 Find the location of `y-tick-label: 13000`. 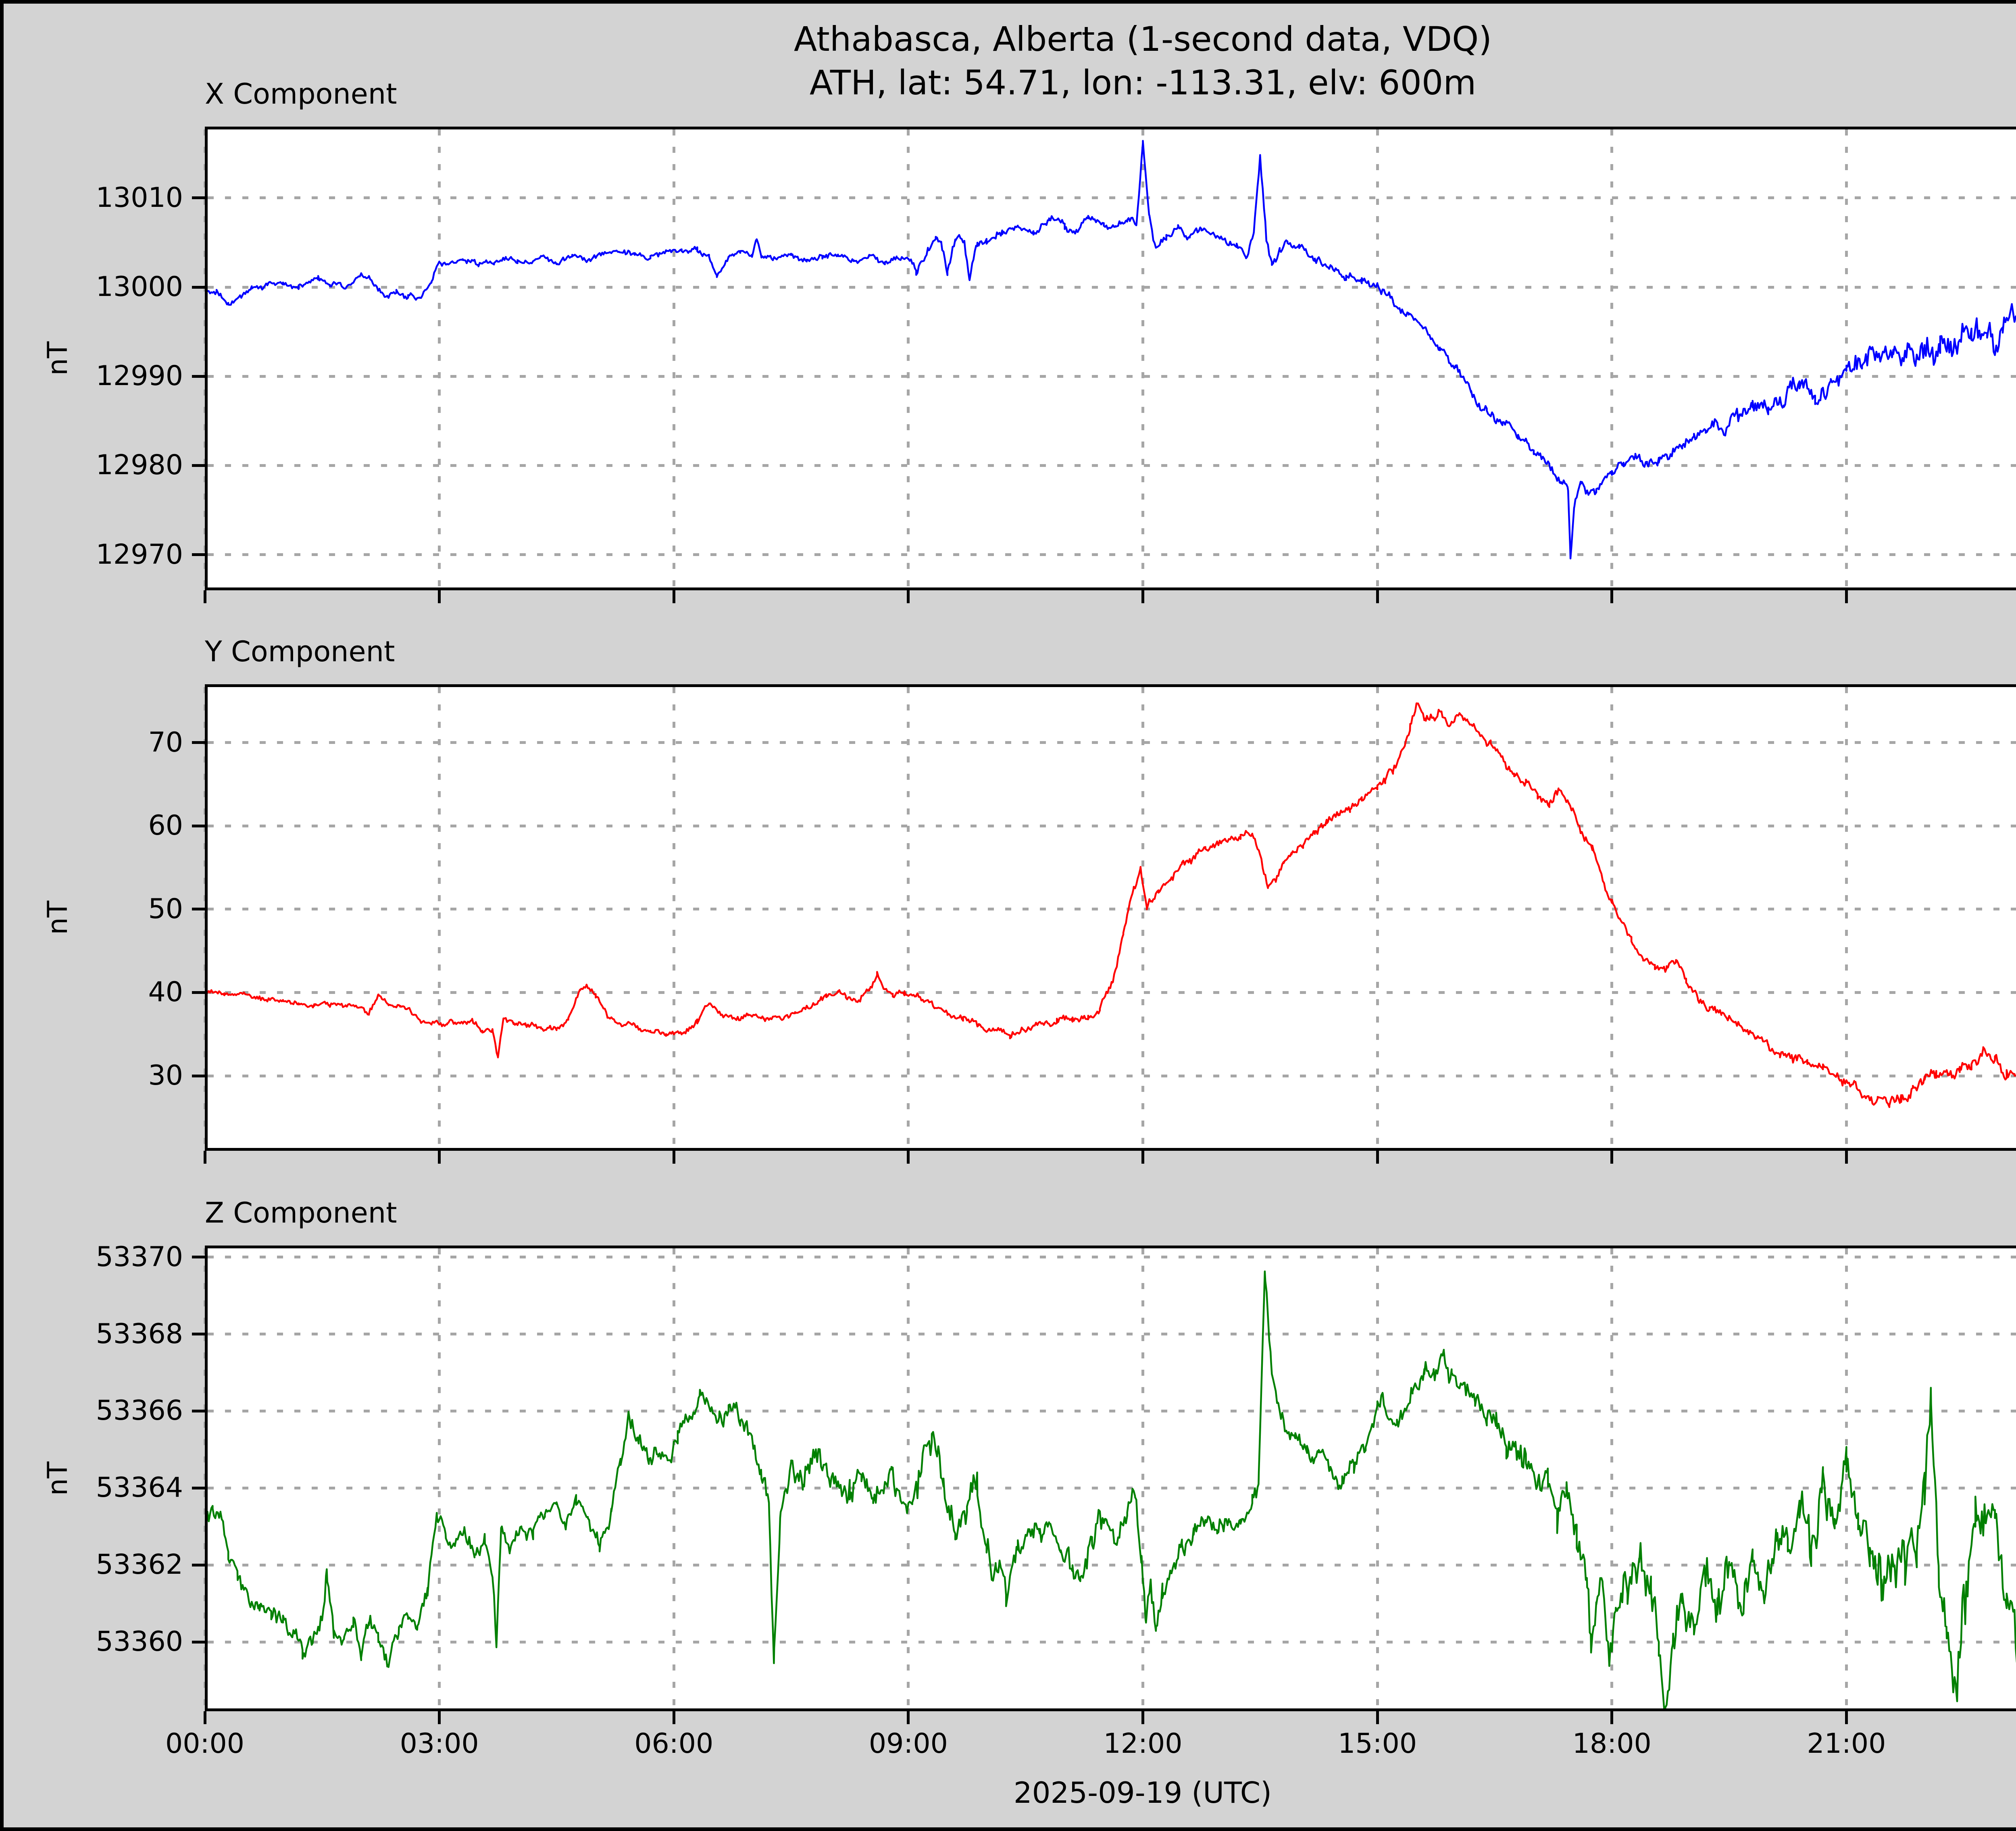

y-tick-label: 13000 is located at coordinates (139, 287).